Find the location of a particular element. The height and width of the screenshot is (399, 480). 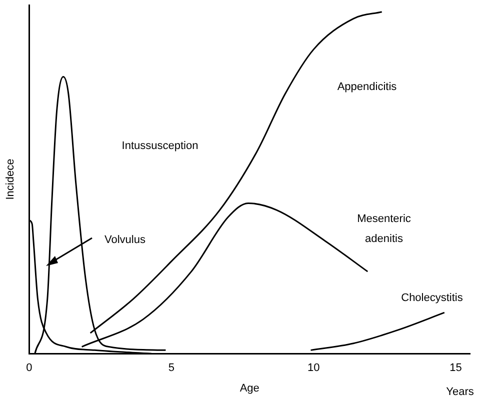

x-tick-label: 0 is located at coordinates (29, 368).